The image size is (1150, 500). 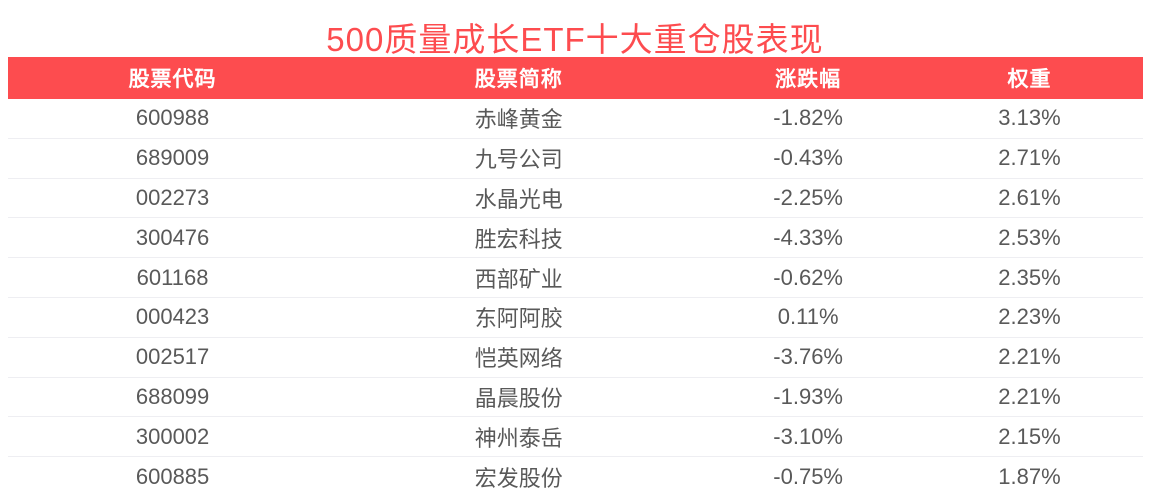 What do you see at coordinates (173, 357) in the screenshot?
I see `cell-stock-code: 002517` at bounding box center [173, 357].